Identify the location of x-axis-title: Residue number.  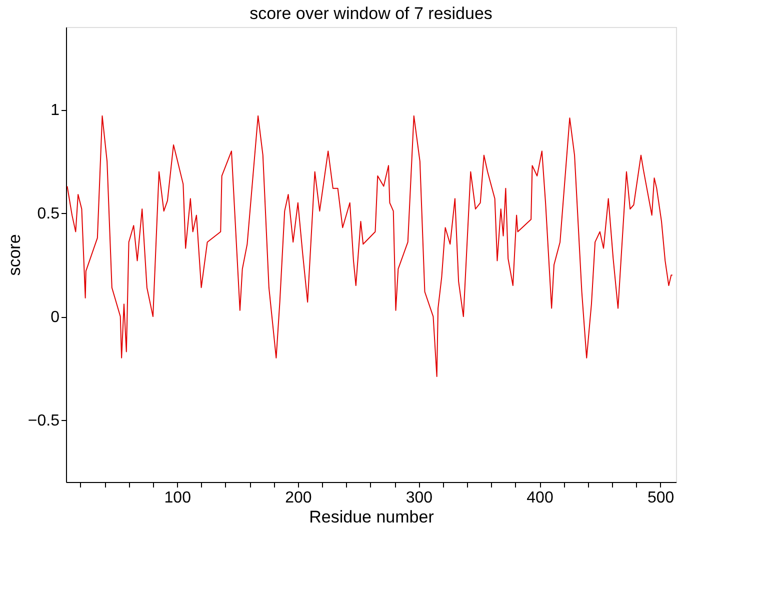
(371, 517).